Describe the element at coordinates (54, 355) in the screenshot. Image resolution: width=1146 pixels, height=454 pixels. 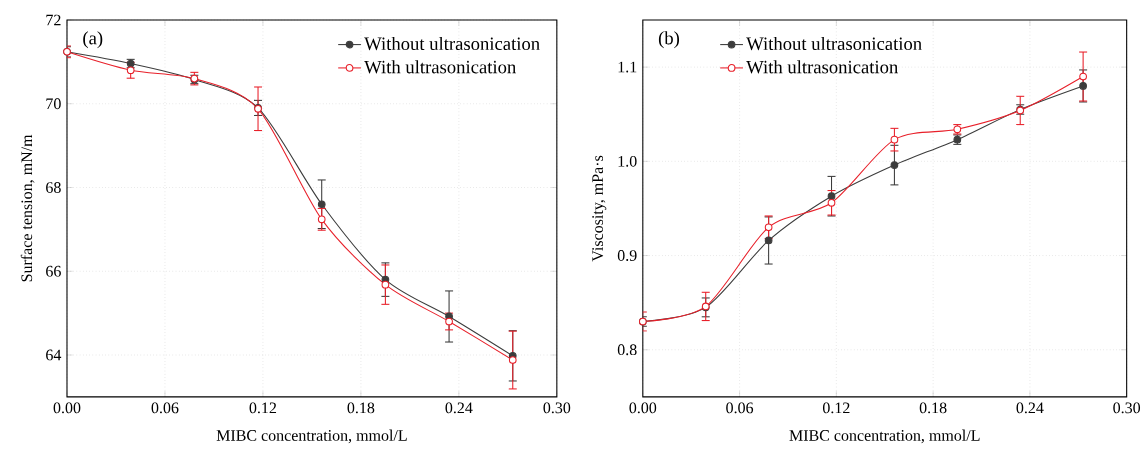
I see `y-tick-label: 64` at that location.